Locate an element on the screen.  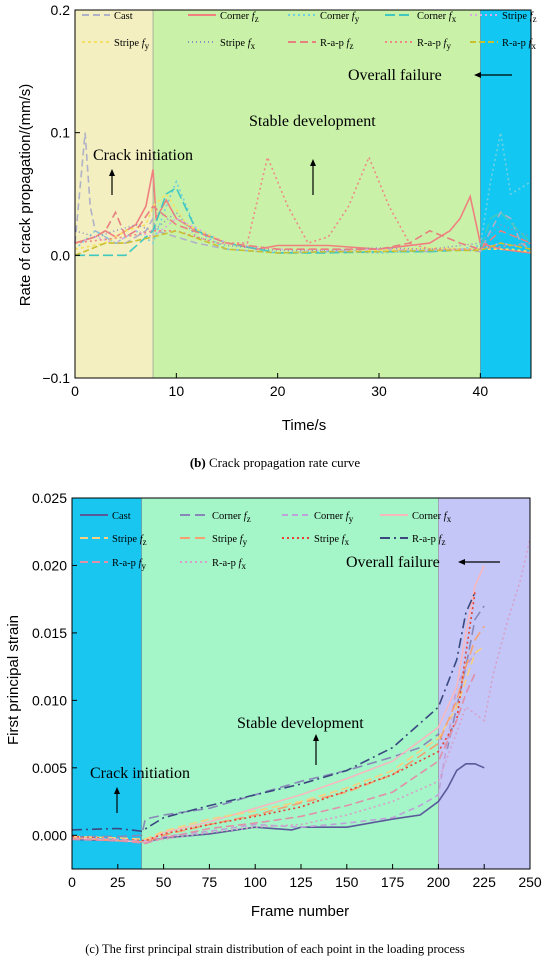
caption-b: (b) Crack propagation rate curve is located at coordinates (275, 463).